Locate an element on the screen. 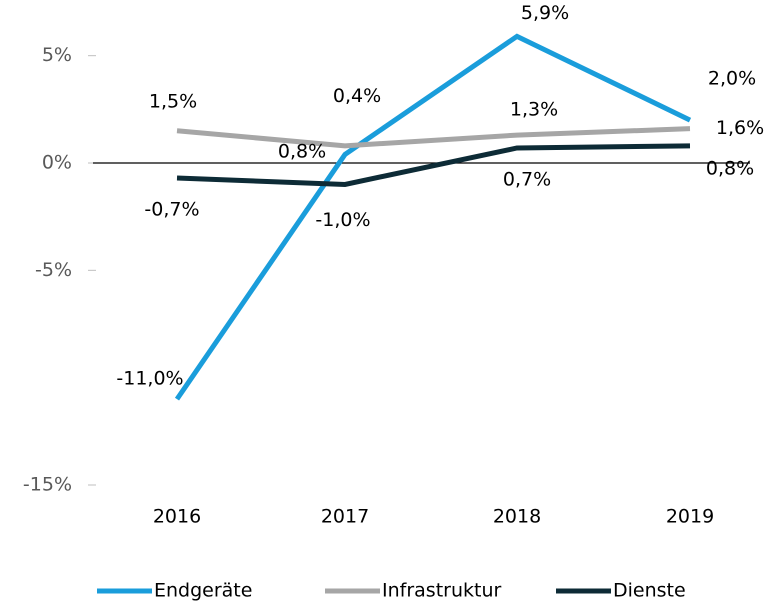 The image size is (782, 606). data-label: 5,9% is located at coordinates (545, 13).